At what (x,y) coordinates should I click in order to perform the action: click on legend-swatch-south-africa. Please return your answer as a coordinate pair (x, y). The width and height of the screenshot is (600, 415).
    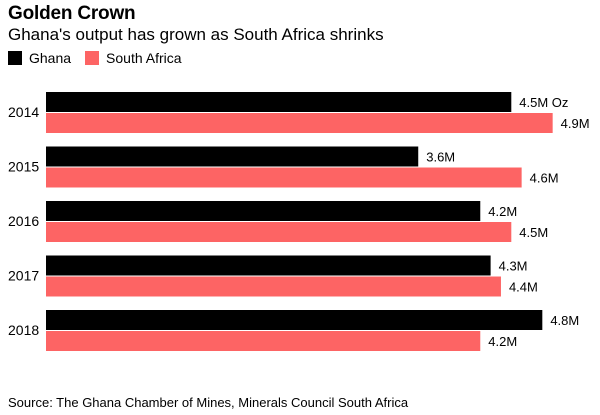
    Looking at the image, I should click on (92, 58).